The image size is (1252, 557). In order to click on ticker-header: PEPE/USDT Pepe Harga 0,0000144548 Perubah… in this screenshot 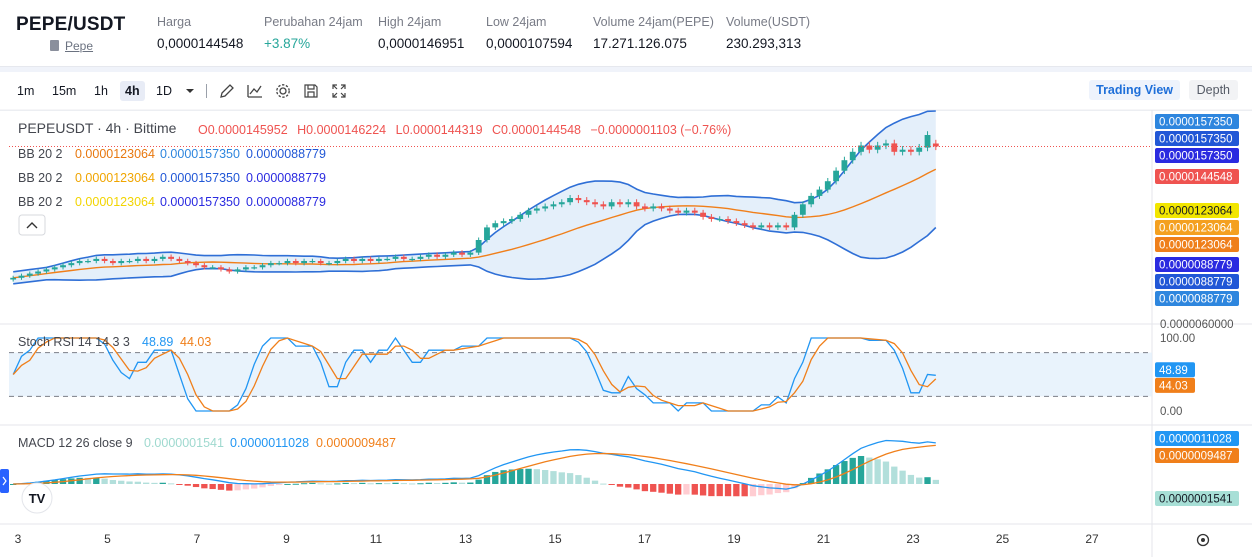, I will do `click(626, 33)`.